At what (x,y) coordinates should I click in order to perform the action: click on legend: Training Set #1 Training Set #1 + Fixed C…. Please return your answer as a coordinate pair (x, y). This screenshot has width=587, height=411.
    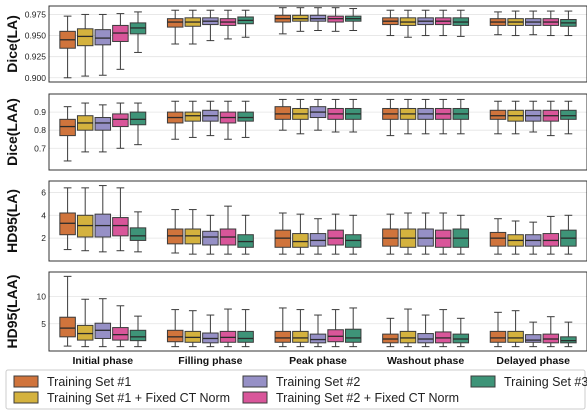
    Looking at the image, I should click on (296, 389).